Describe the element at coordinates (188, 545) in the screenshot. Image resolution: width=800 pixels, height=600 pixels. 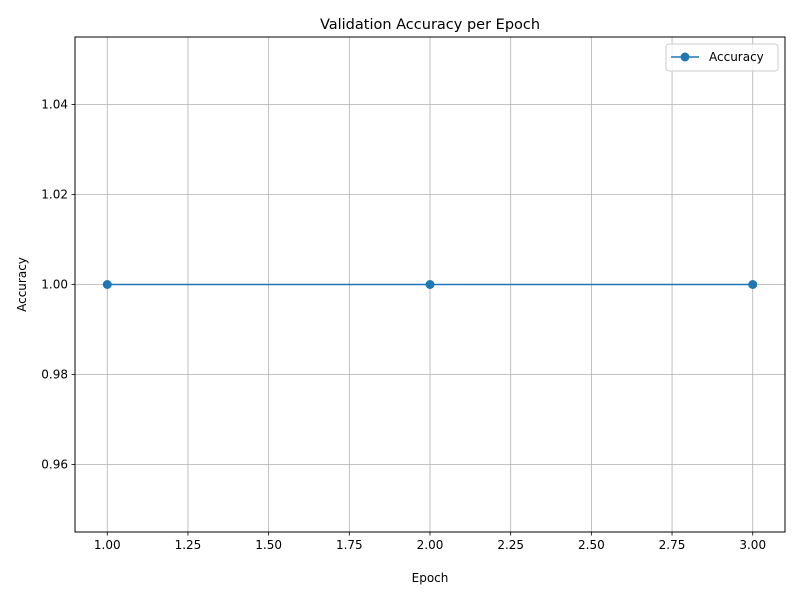
I see `x-tick-label: 1.25` at that location.